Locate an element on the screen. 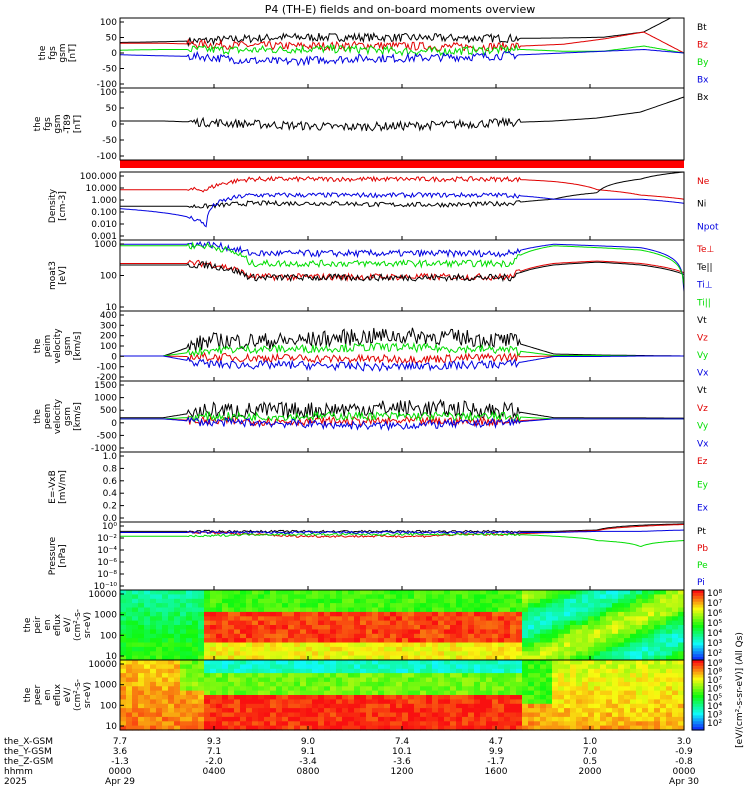 The width and height of the screenshot is (750, 800). colorbar-tick-label: 10³ is located at coordinates (714, 715).